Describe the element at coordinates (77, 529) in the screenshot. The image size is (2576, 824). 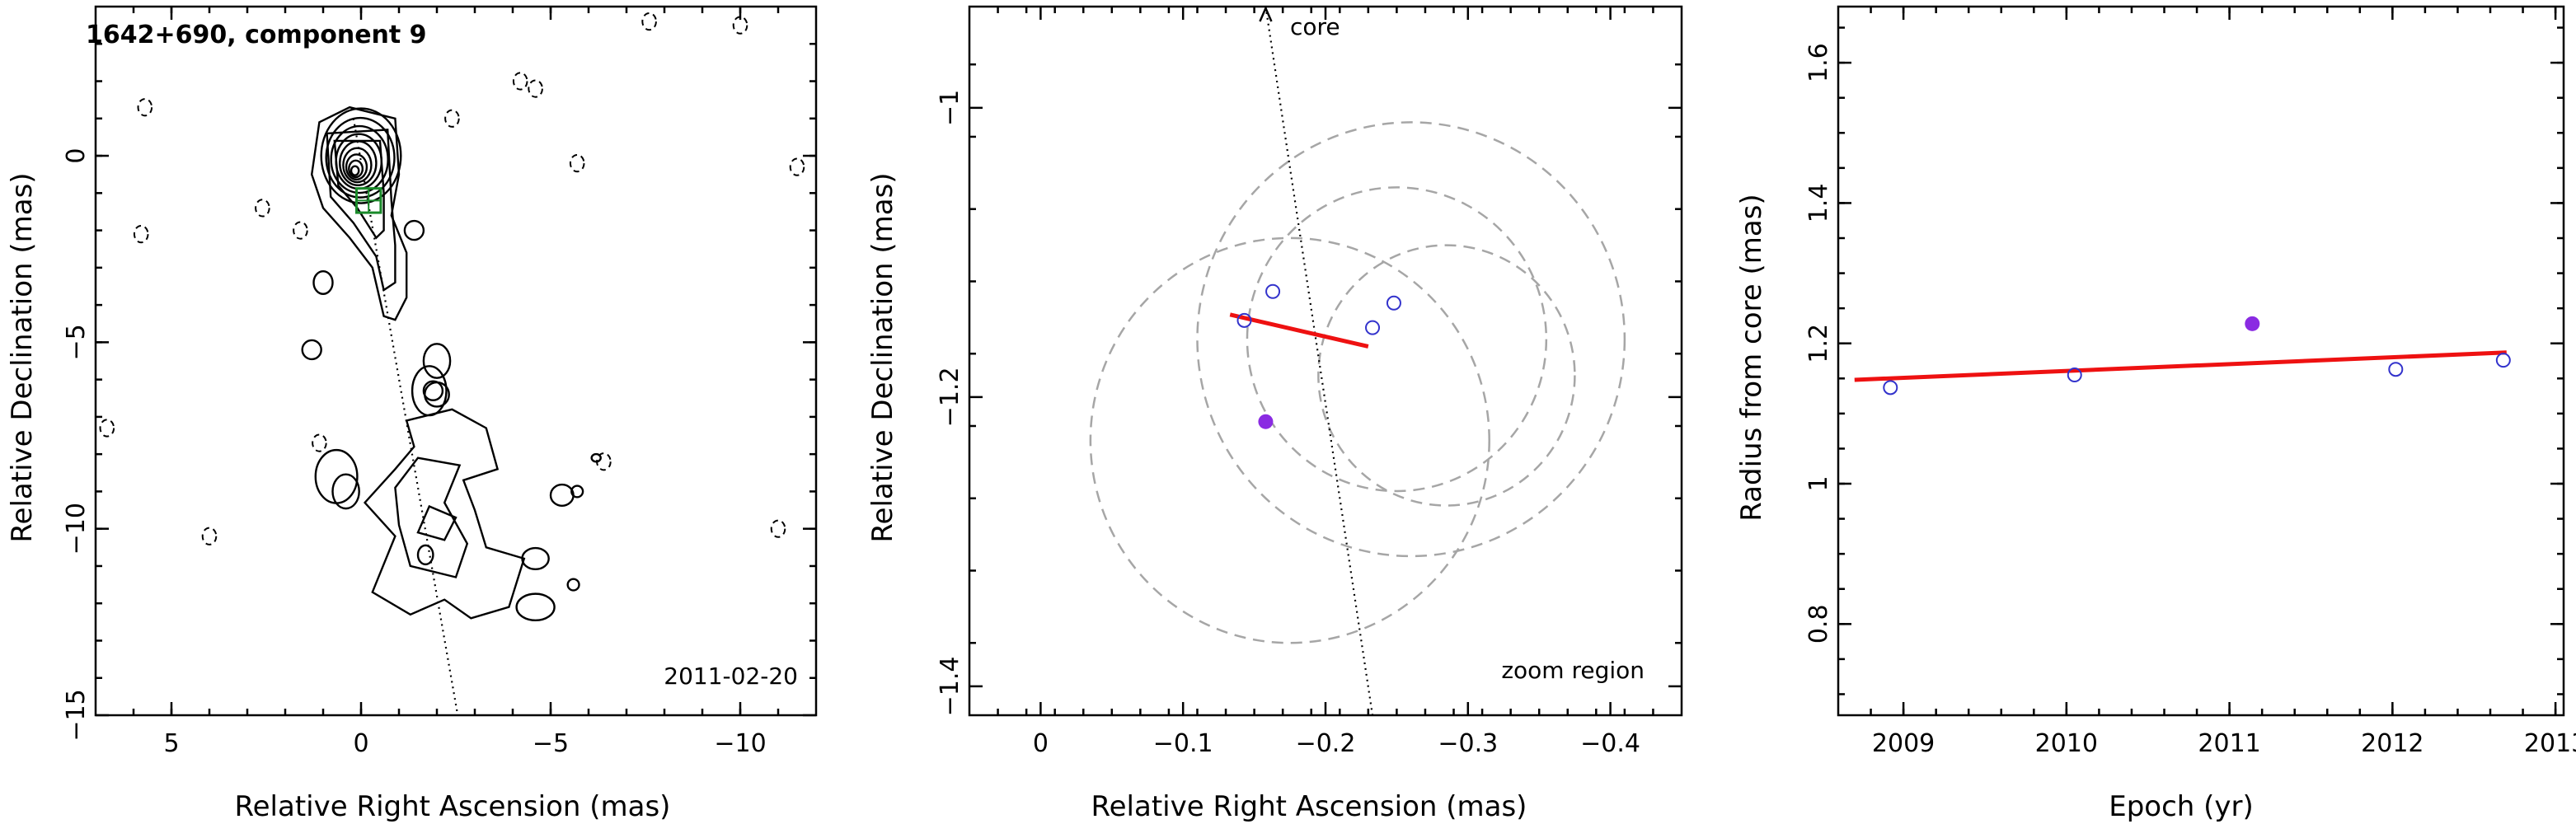
I see `y-tick-label: −10` at that location.